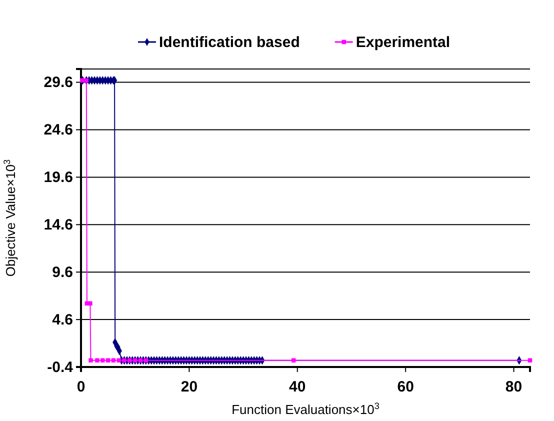 Image resolution: width=554 pixels, height=421 pixels. What do you see at coordinates (58, 225) in the screenshot?
I see `y-tick-label: 14.6` at bounding box center [58, 225].